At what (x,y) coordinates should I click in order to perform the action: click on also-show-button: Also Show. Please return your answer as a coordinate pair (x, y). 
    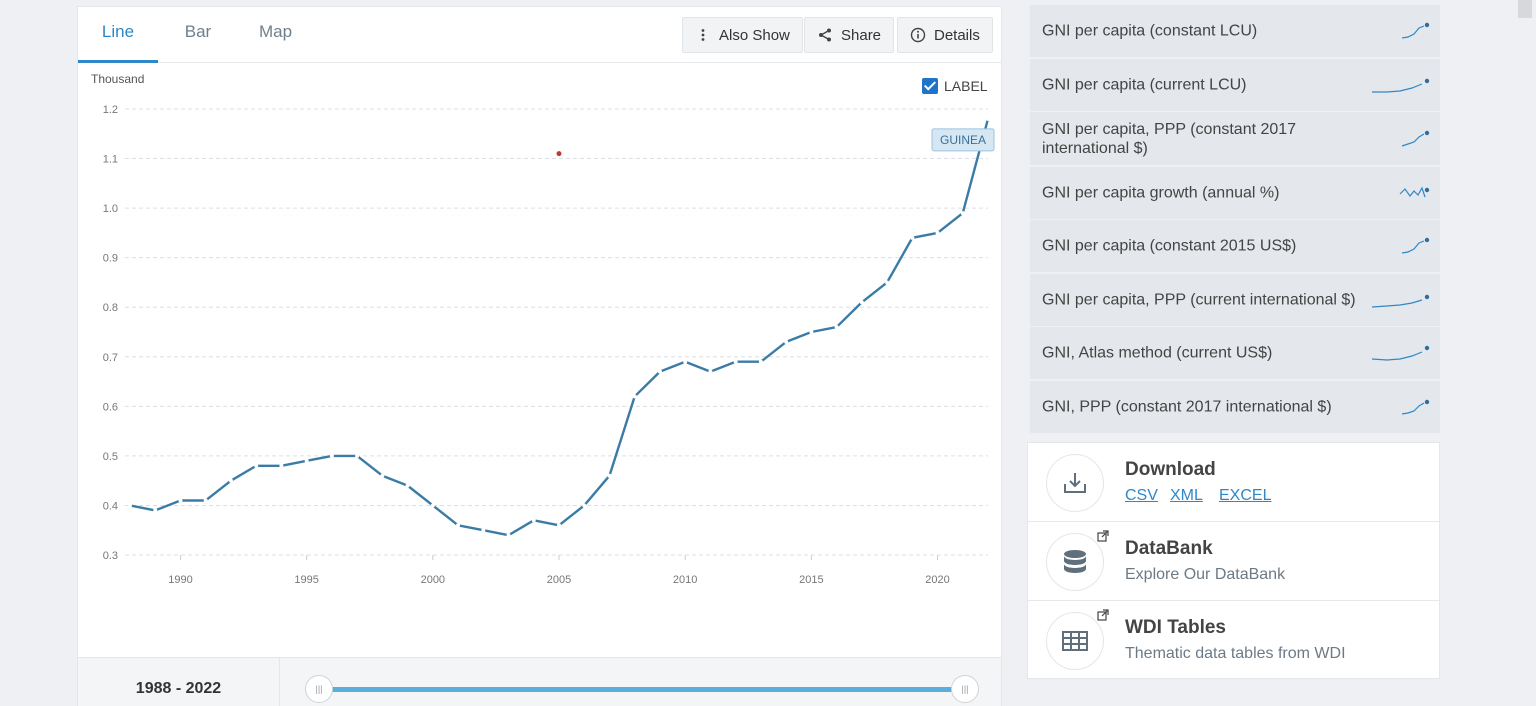
    Looking at the image, I should click on (742, 35).